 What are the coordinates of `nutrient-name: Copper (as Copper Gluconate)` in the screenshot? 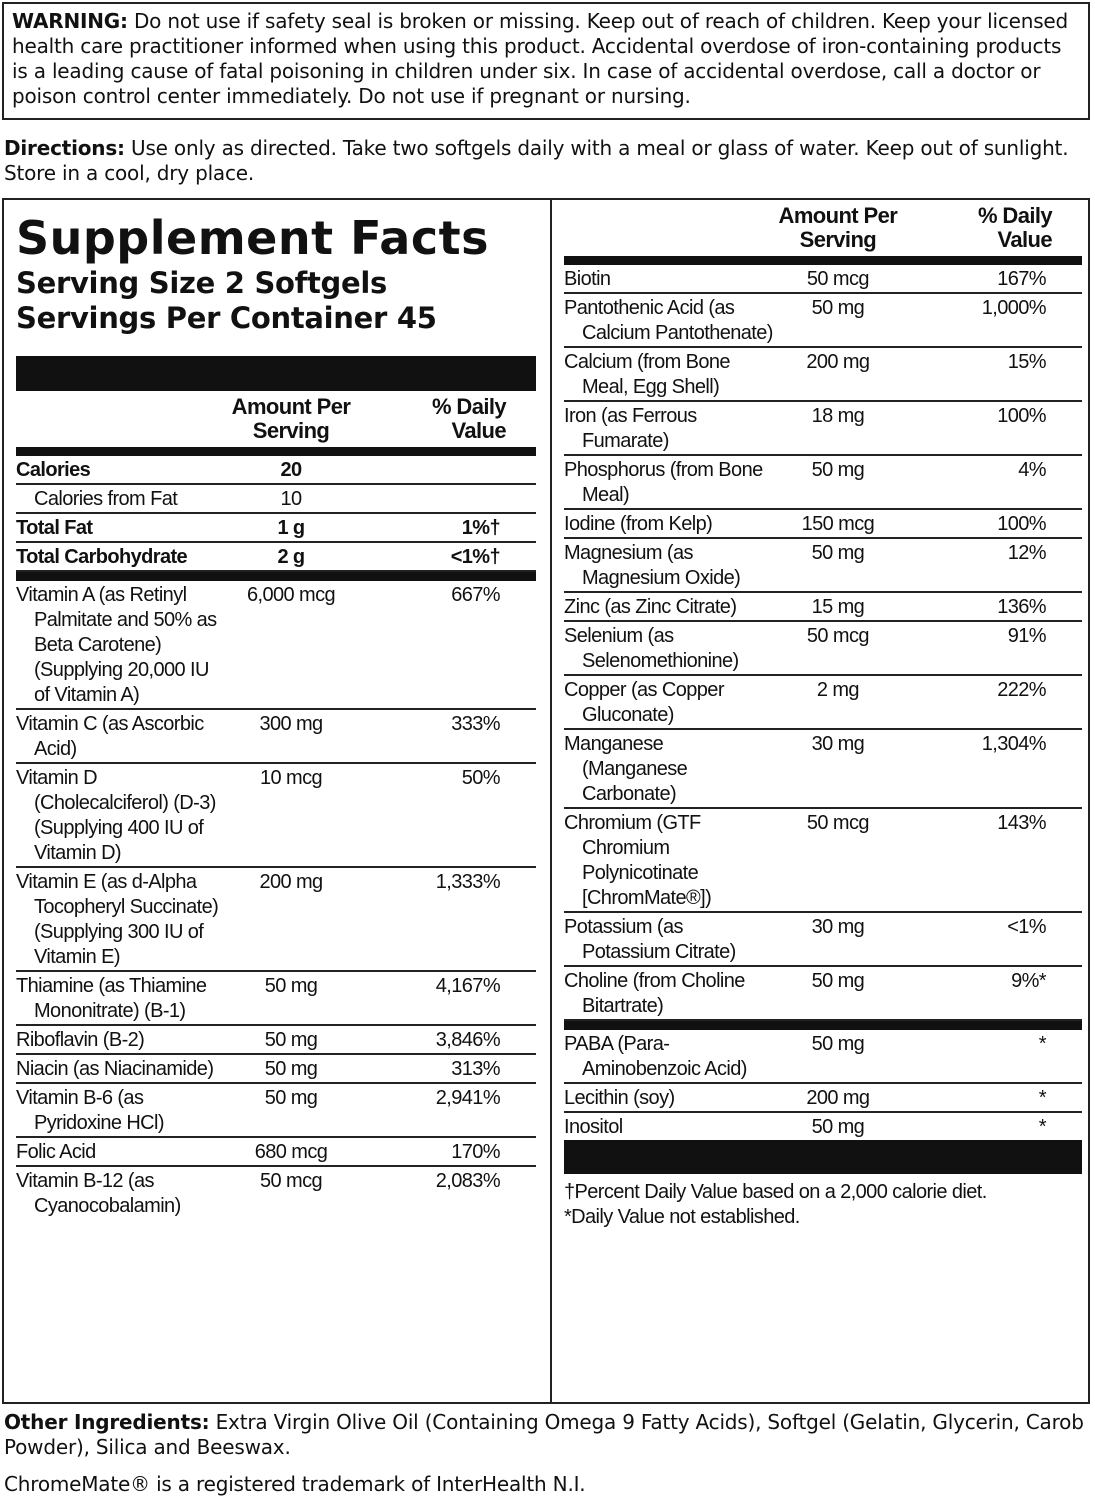 It's located at (644, 702).